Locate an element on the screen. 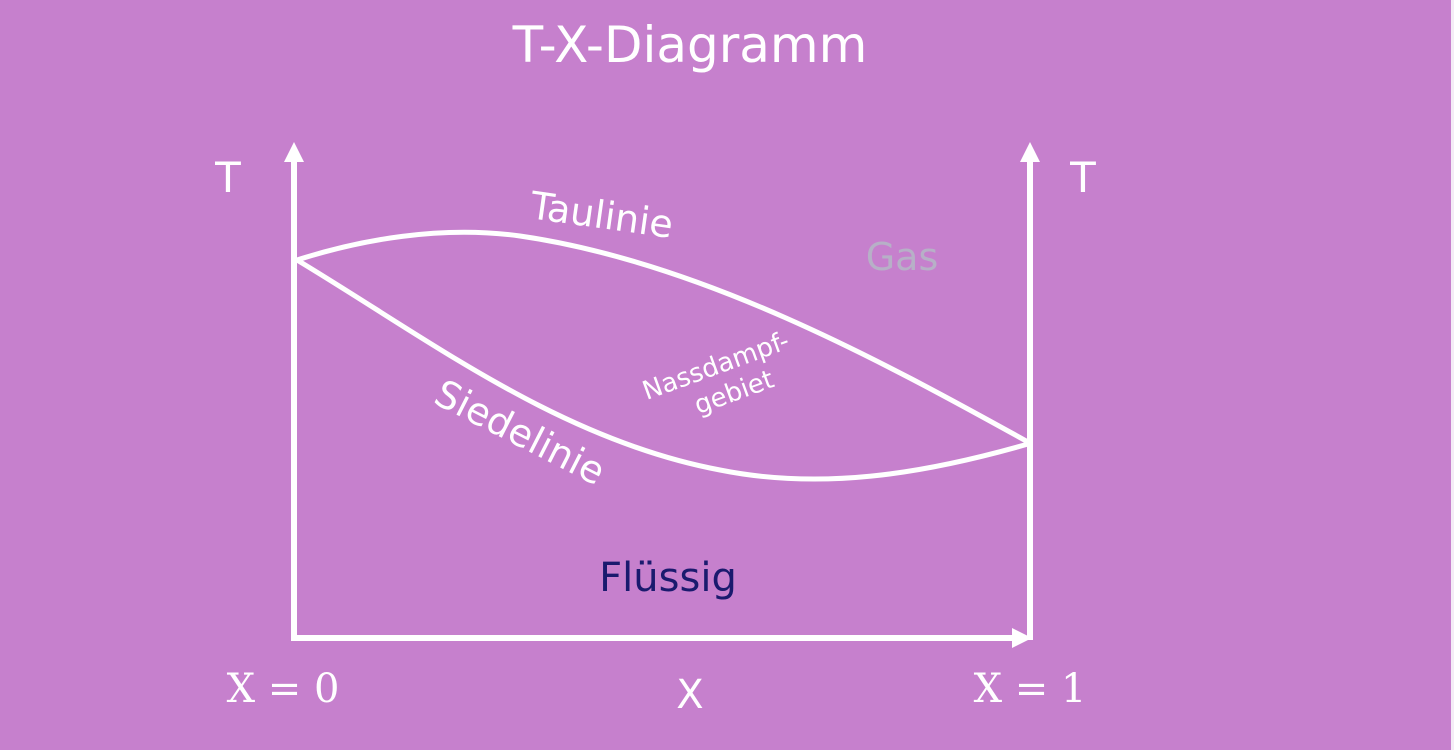 The width and height of the screenshot is (1454, 750). dew-line-curve is located at coordinates (662, 337).